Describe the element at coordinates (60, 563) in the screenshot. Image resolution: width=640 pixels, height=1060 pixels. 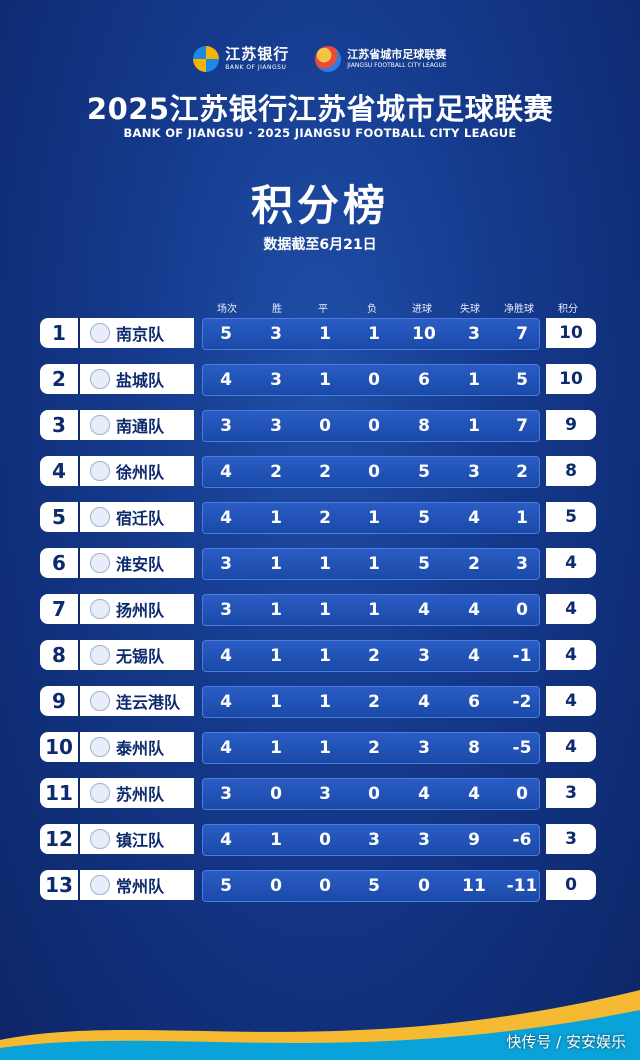
I see `rank: 6` at that location.